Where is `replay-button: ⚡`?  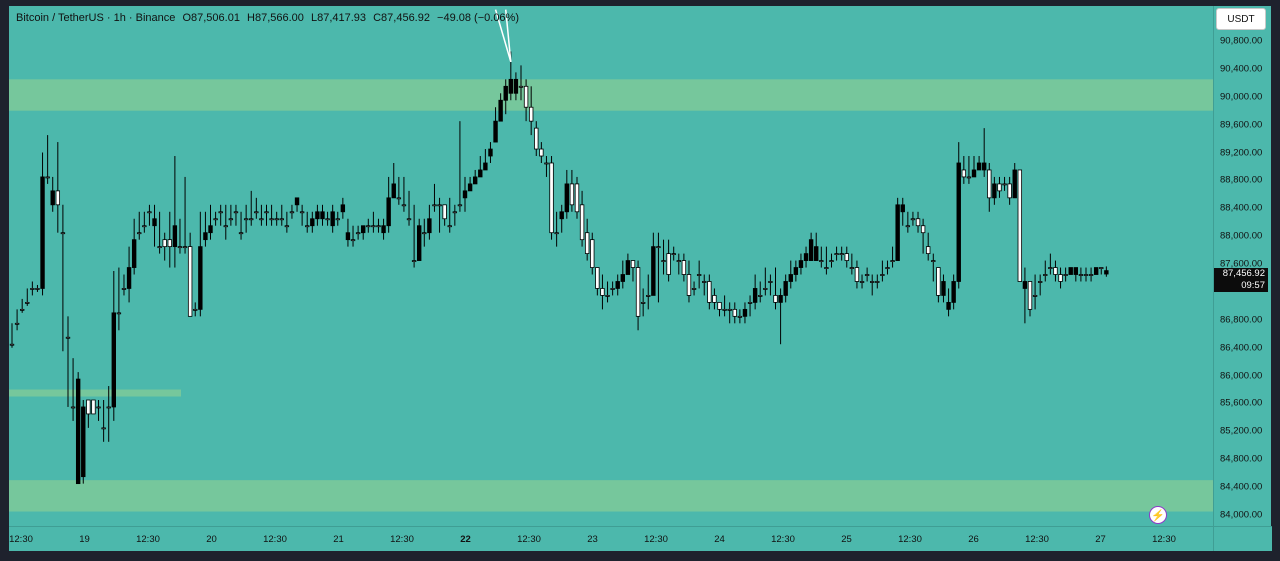 replay-button: ⚡ is located at coordinates (1158, 515).